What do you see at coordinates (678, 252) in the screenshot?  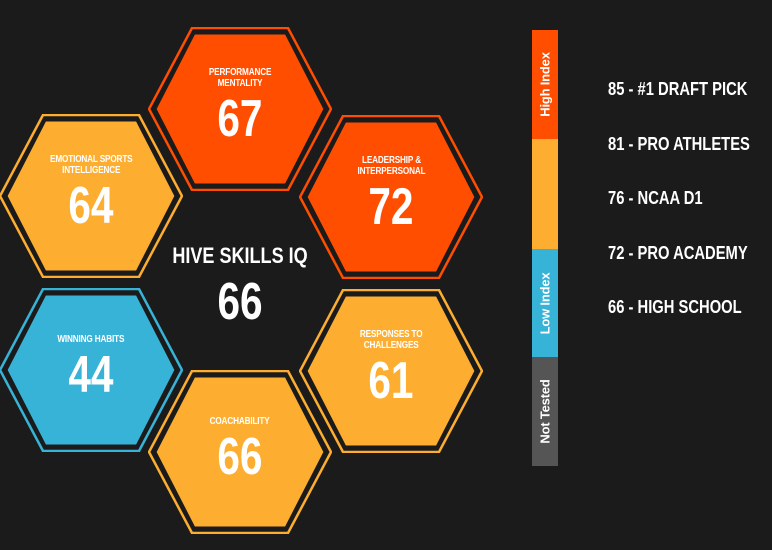 I see `benchmark-item: 72 - PRO ACADEMY` at bounding box center [678, 252].